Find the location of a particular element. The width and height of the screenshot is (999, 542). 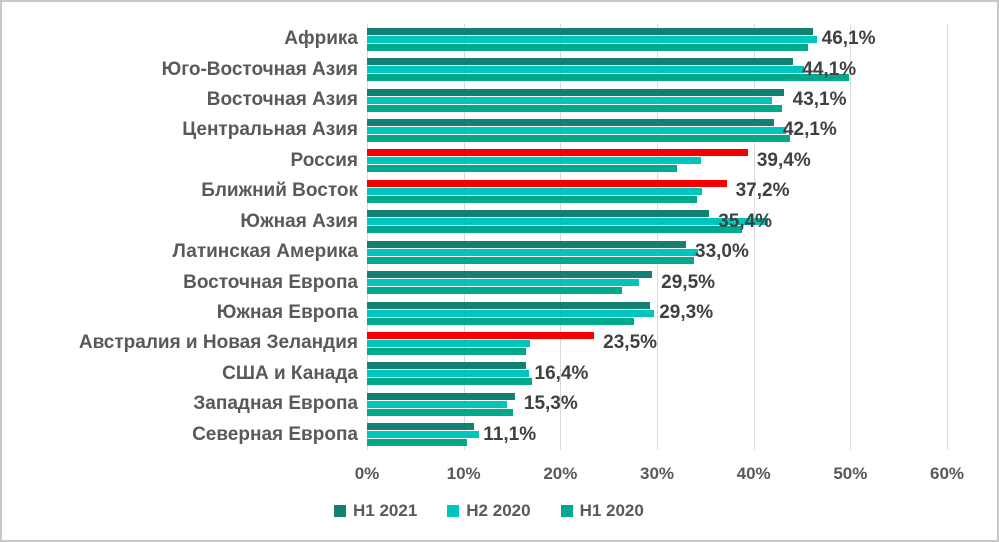

bar-group: 15,3% is located at coordinates (657, 404).